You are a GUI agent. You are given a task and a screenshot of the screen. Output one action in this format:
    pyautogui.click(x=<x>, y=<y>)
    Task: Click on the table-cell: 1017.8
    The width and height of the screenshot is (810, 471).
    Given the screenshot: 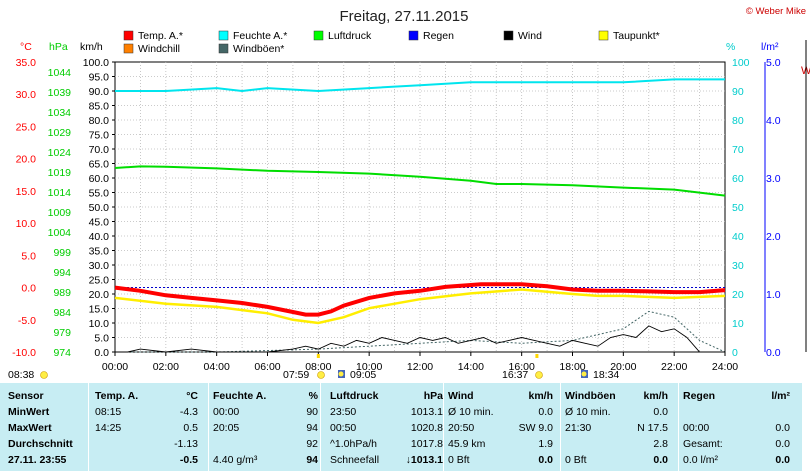 What is the action you would take?
    pyautogui.click(x=426, y=444)
    